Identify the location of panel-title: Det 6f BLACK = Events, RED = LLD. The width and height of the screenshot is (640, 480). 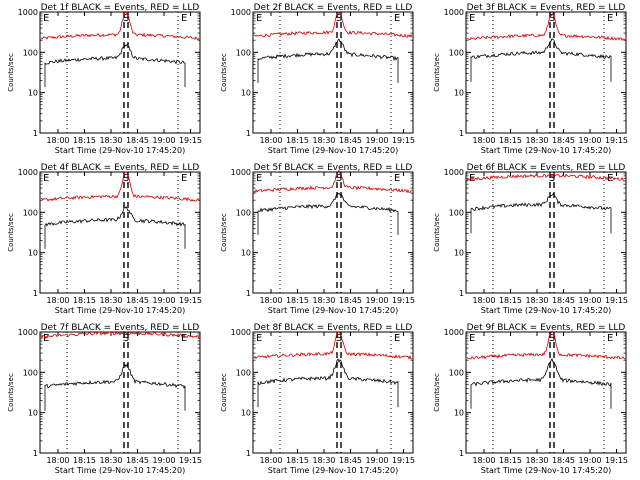
(546, 168).